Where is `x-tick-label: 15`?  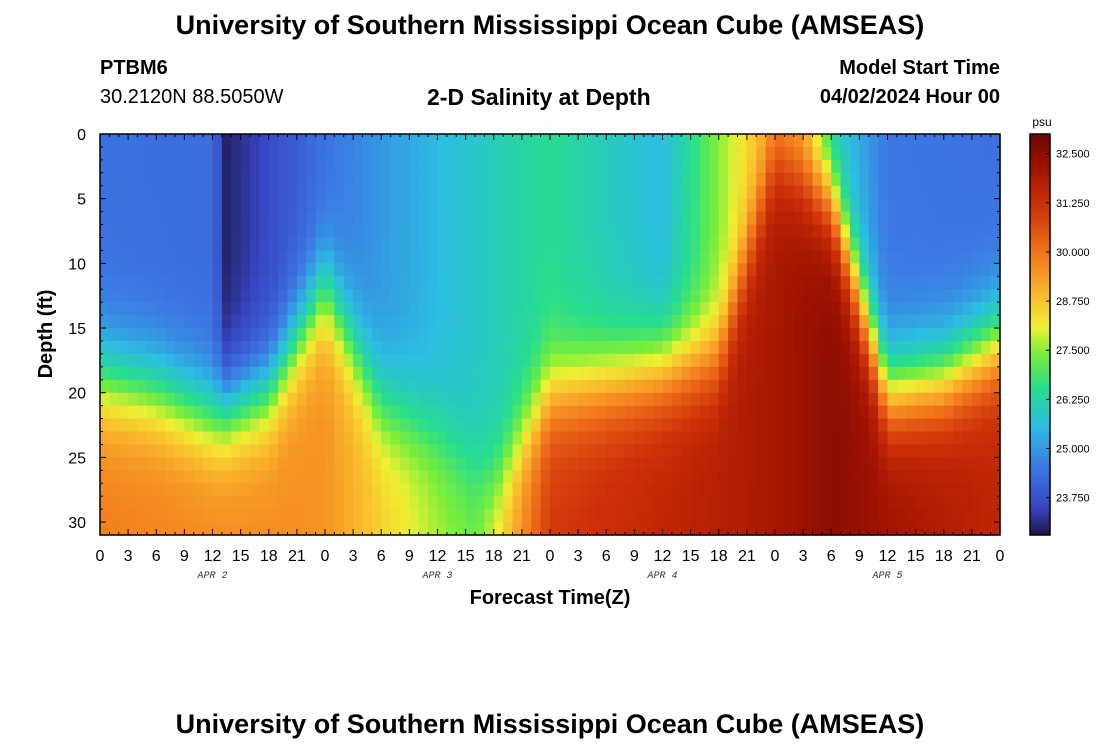
x-tick-label: 15 is located at coordinates (691, 556).